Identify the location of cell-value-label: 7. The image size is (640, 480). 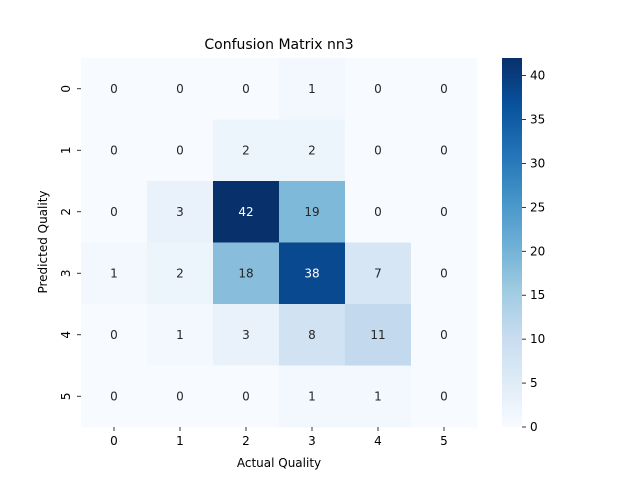
(378, 273).